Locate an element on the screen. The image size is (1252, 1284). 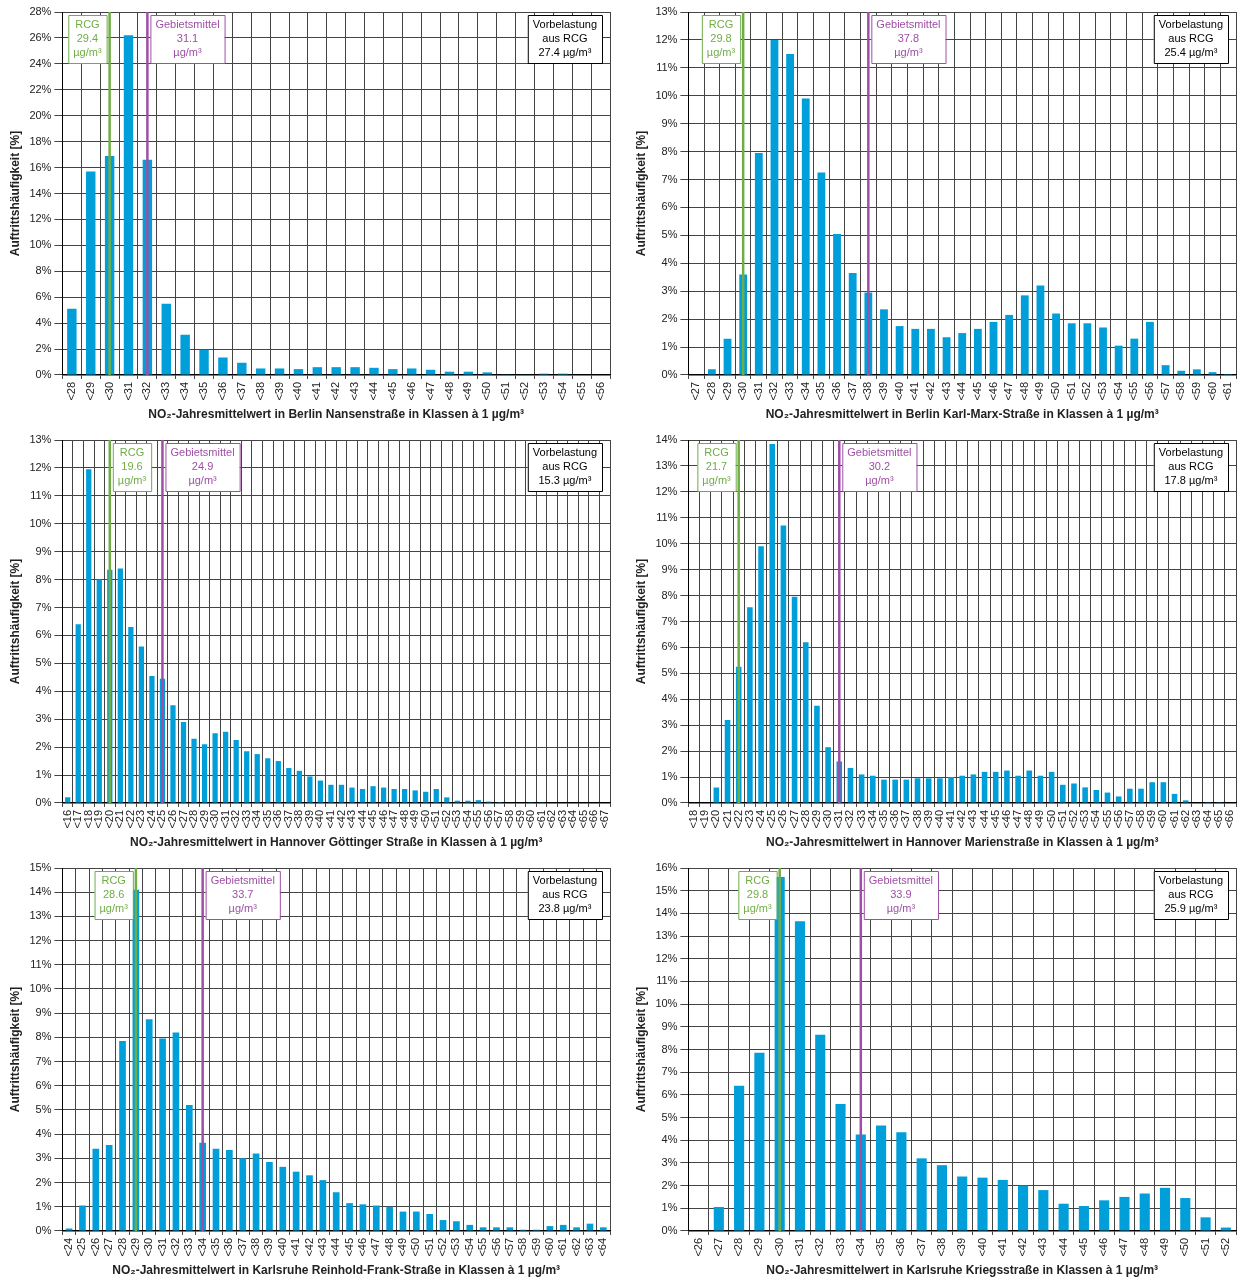
y-tick-label: 14% is located at coordinates (40, 192).